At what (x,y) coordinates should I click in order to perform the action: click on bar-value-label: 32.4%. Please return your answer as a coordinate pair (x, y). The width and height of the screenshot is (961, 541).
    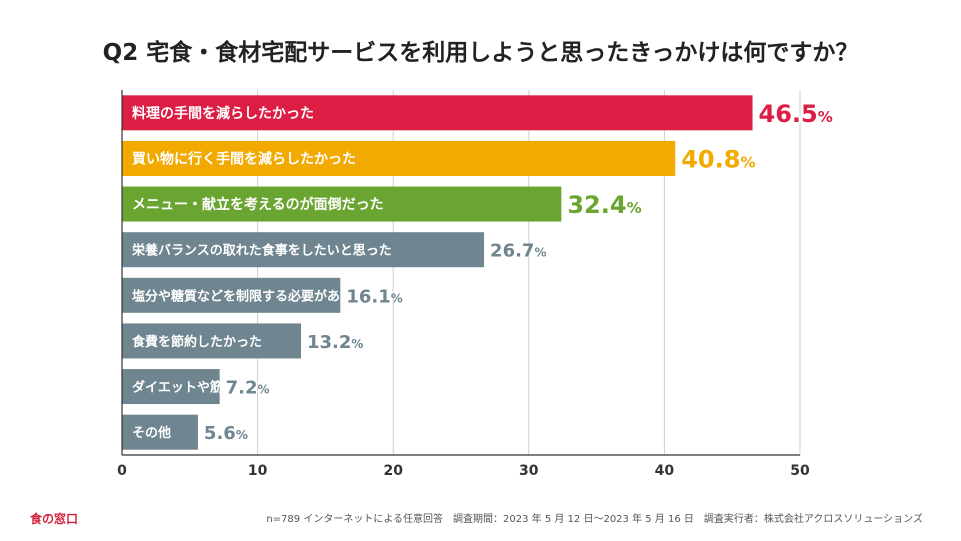
    Looking at the image, I should click on (604, 205).